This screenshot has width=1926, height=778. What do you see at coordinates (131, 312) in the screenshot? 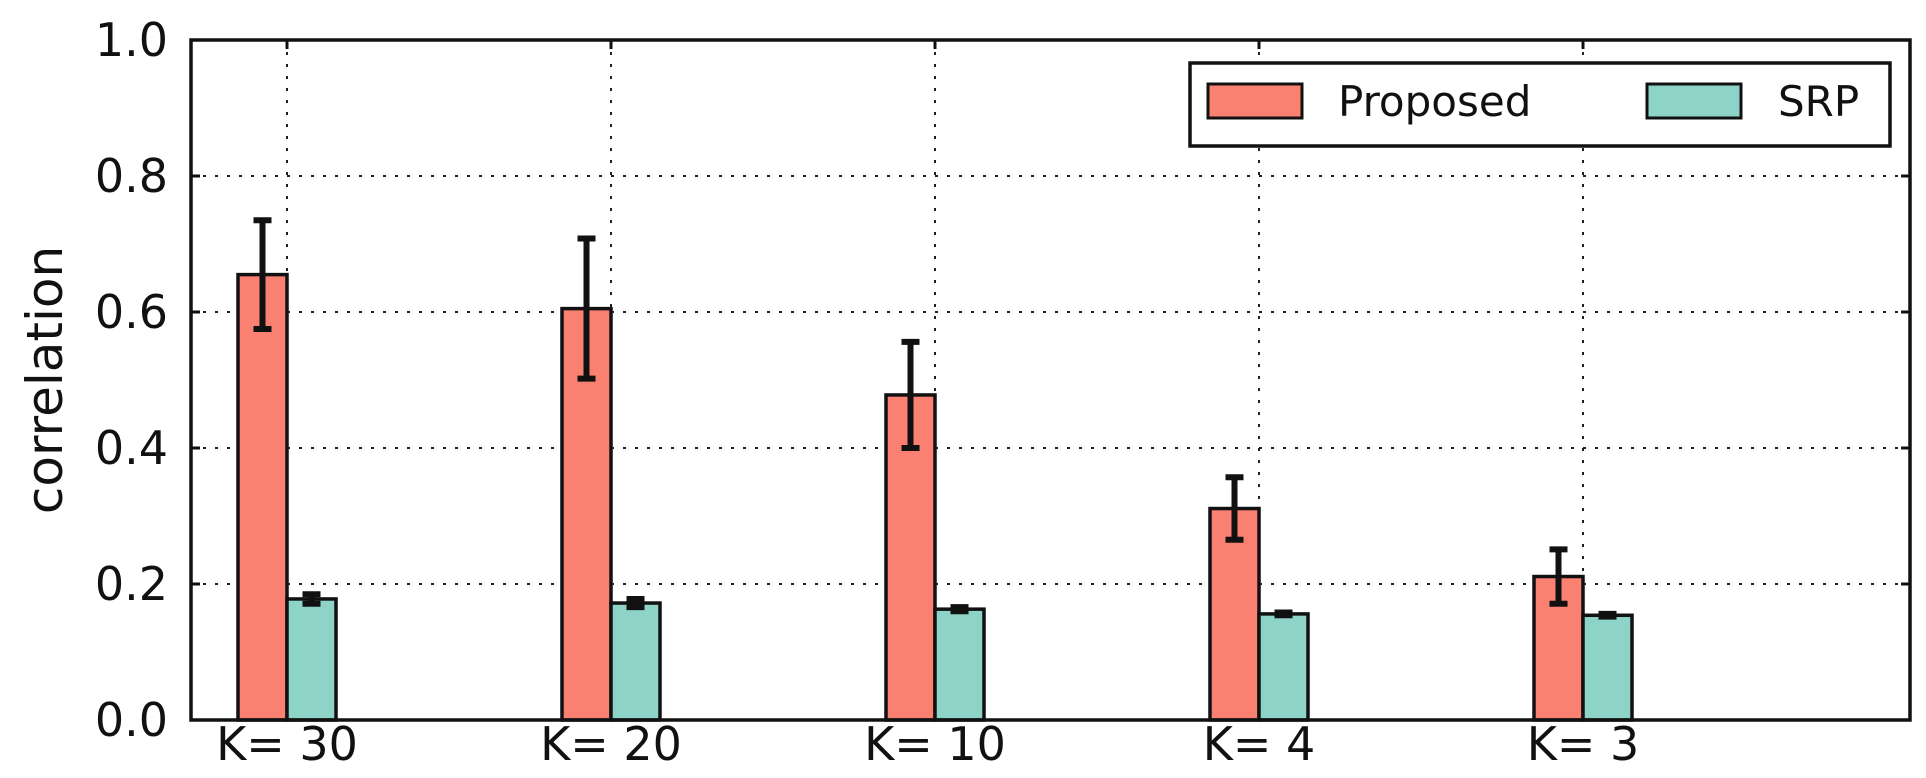
I see `y-tick-label: 0.6` at bounding box center [131, 312].